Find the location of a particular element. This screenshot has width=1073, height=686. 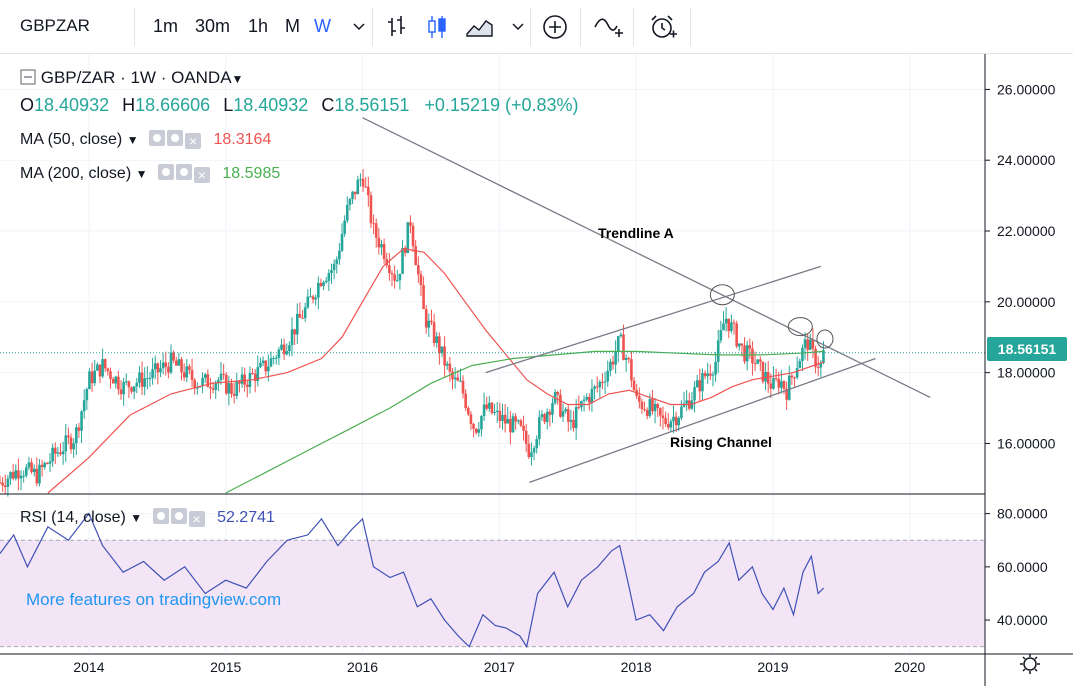

ma200-line is located at coordinates (524, 422).